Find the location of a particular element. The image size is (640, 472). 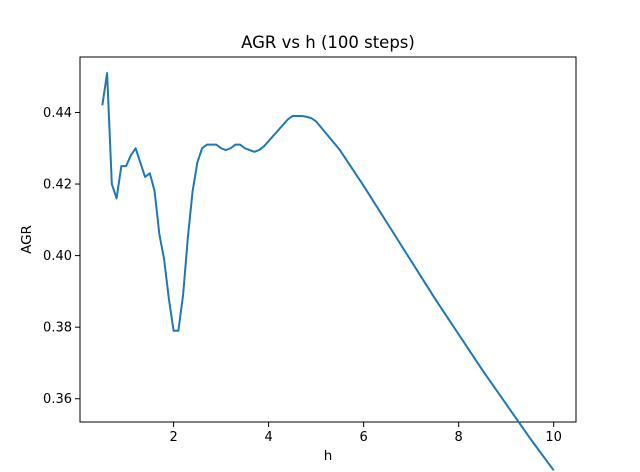

y-tick-label: 0.36 is located at coordinates (57, 399).